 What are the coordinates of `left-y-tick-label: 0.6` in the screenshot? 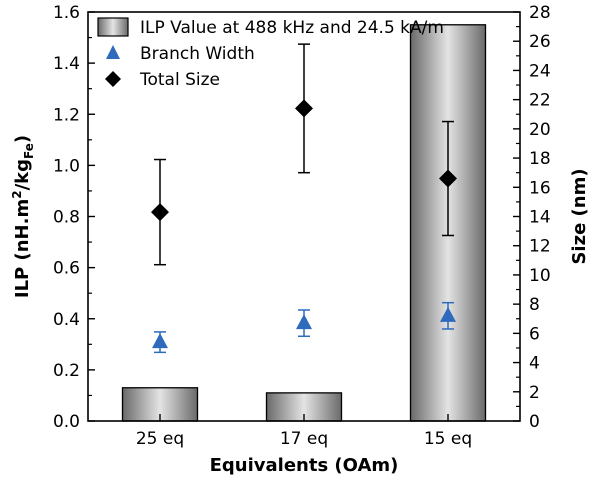 It's located at (66, 269).